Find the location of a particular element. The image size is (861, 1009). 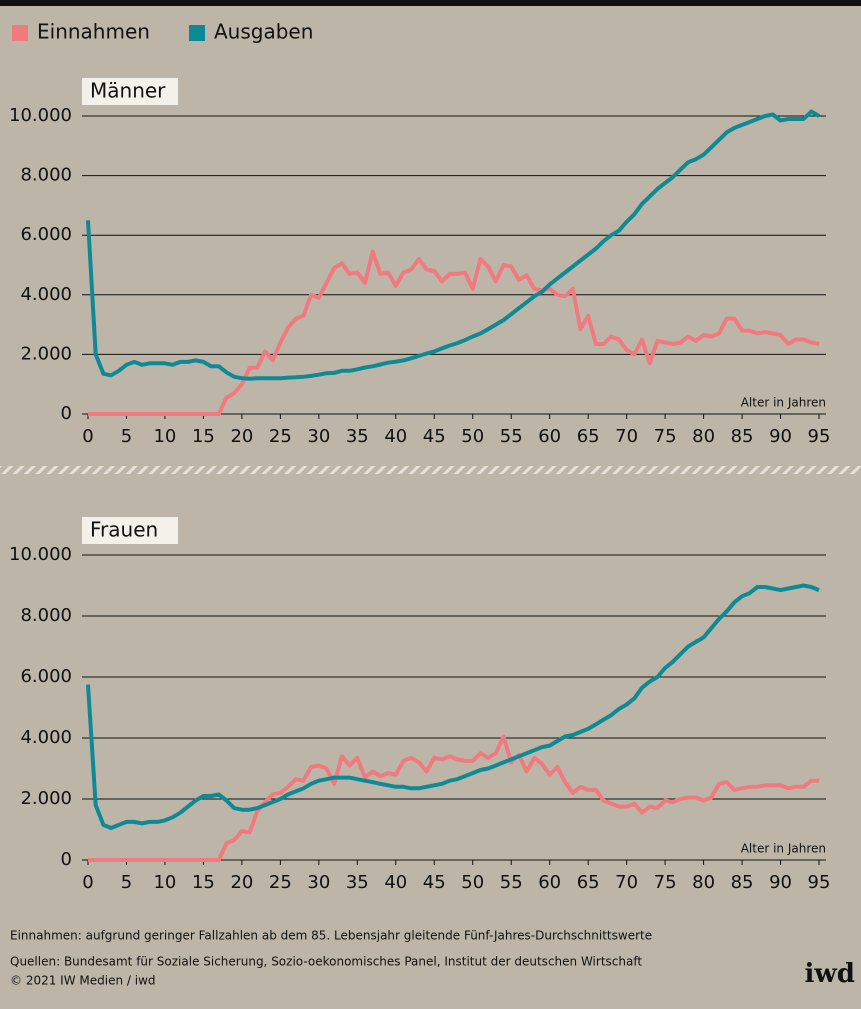

logo: iwd is located at coordinates (830, 974).